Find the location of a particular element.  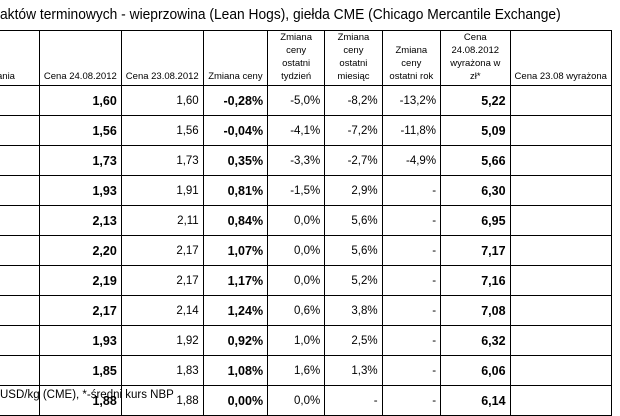

col-change-cell: 0,81% is located at coordinates (235, 190).